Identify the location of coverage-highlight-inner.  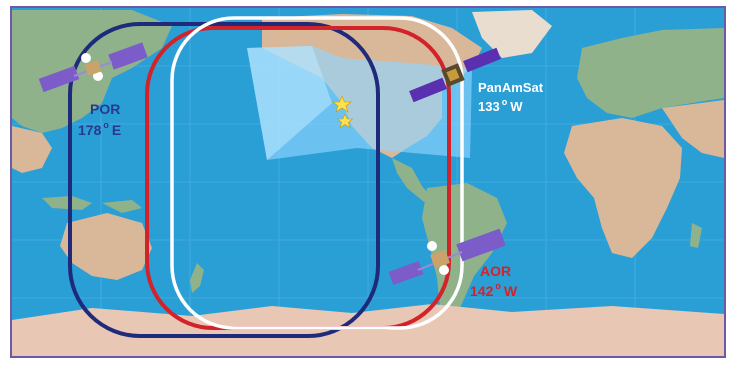
(289, 103).